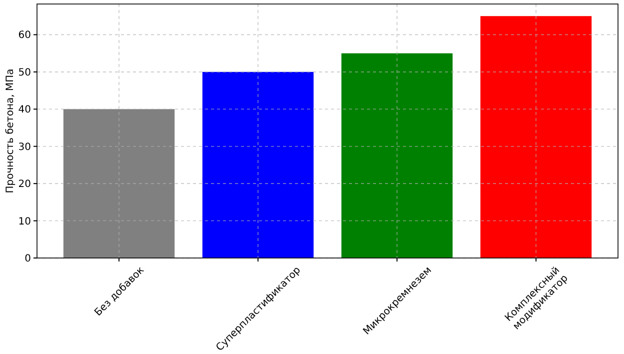 The width and height of the screenshot is (624, 354). What do you see at coordinates (24, 36) in the screenshot?
I see `y-tick-label: 60` at bounding box center [24, 36].